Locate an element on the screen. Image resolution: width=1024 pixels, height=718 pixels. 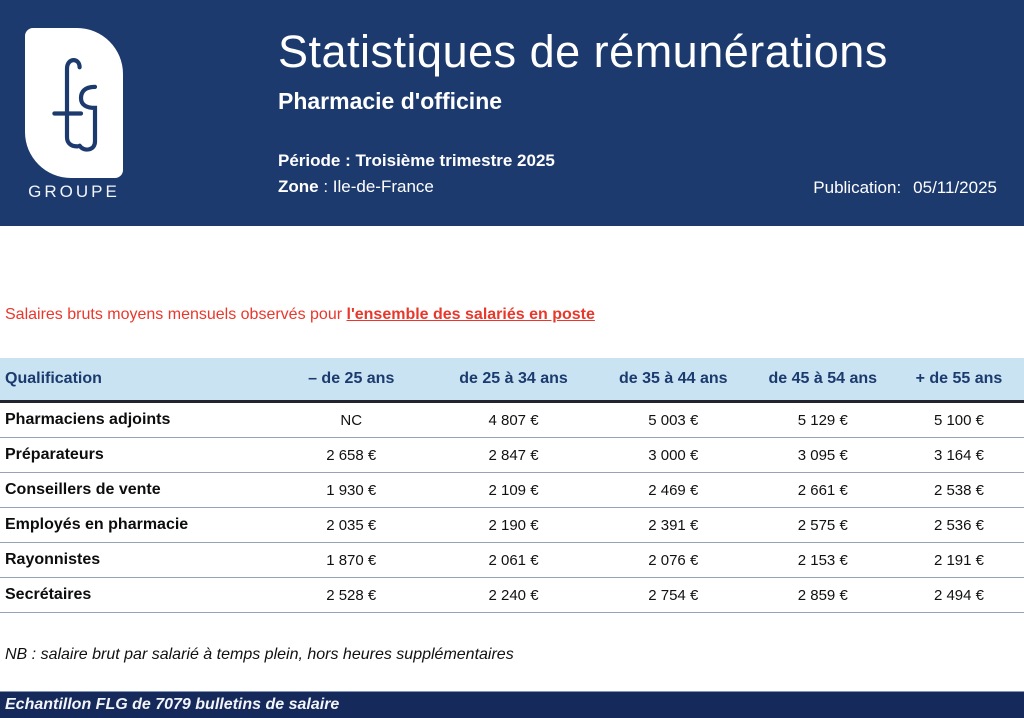
cell-value: 2 391 € is located at coordinates (673, 525).